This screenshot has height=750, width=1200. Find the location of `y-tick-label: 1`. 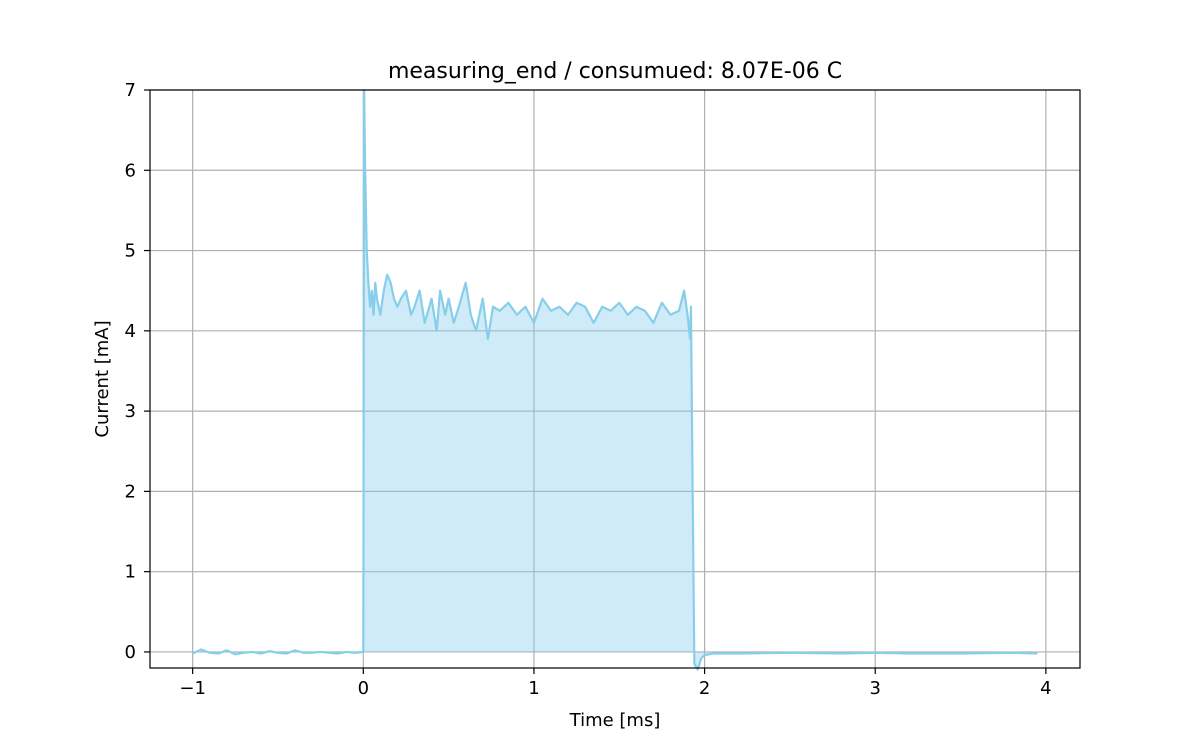

y-tick-label: 1 is located at coordinates (130, 572).